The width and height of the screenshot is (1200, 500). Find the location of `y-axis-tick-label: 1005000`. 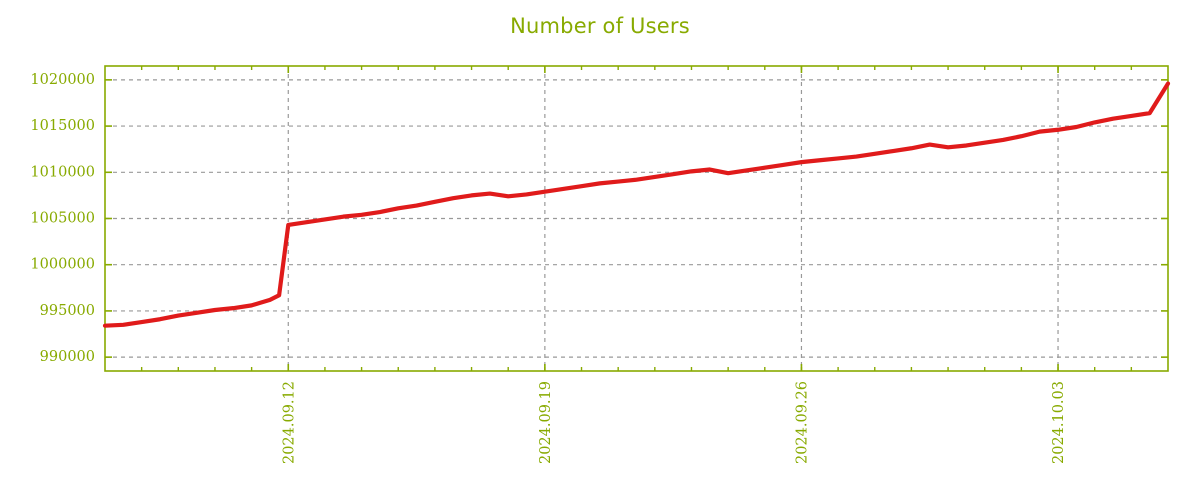

y-axis-tick-label: 1005000 is located at coordinates (62, 219).